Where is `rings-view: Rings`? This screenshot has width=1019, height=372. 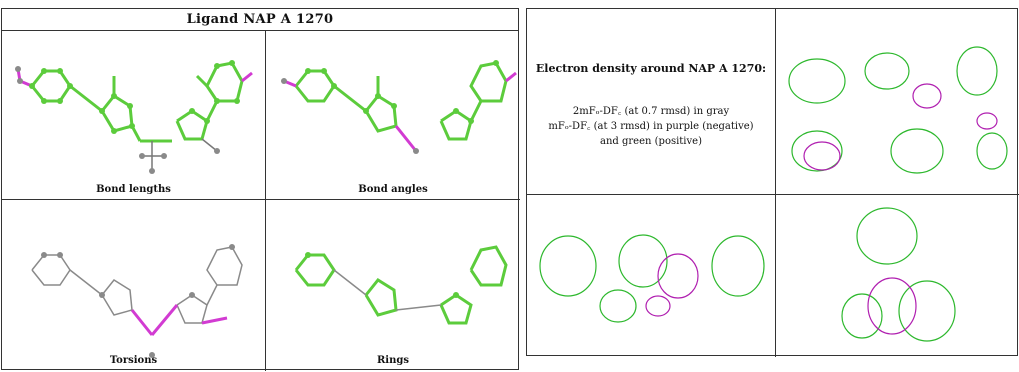 rings-view: Rings is located at coordinates (393, 285).